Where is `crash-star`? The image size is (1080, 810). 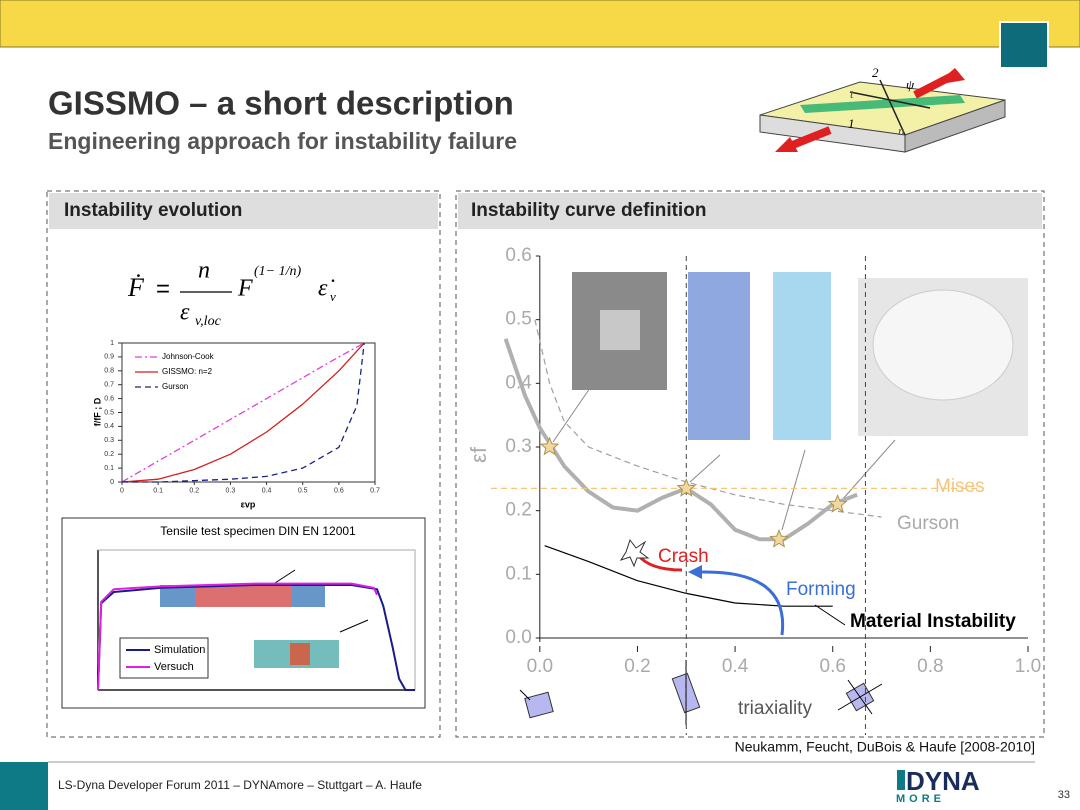
crash-star is located at coordinates (634, 553).